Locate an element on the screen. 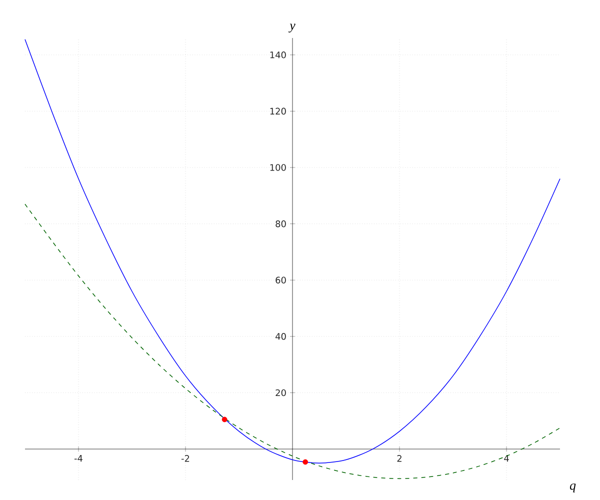 The image size is (600, 500). y-tick-label: 60 is located at coordinates (281, 280).